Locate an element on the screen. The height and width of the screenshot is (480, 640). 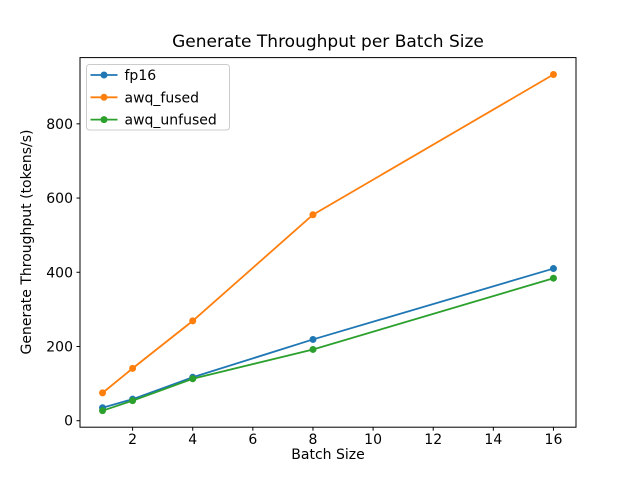
x-axis-label: Batch Size is located at coordinates (328, 455).